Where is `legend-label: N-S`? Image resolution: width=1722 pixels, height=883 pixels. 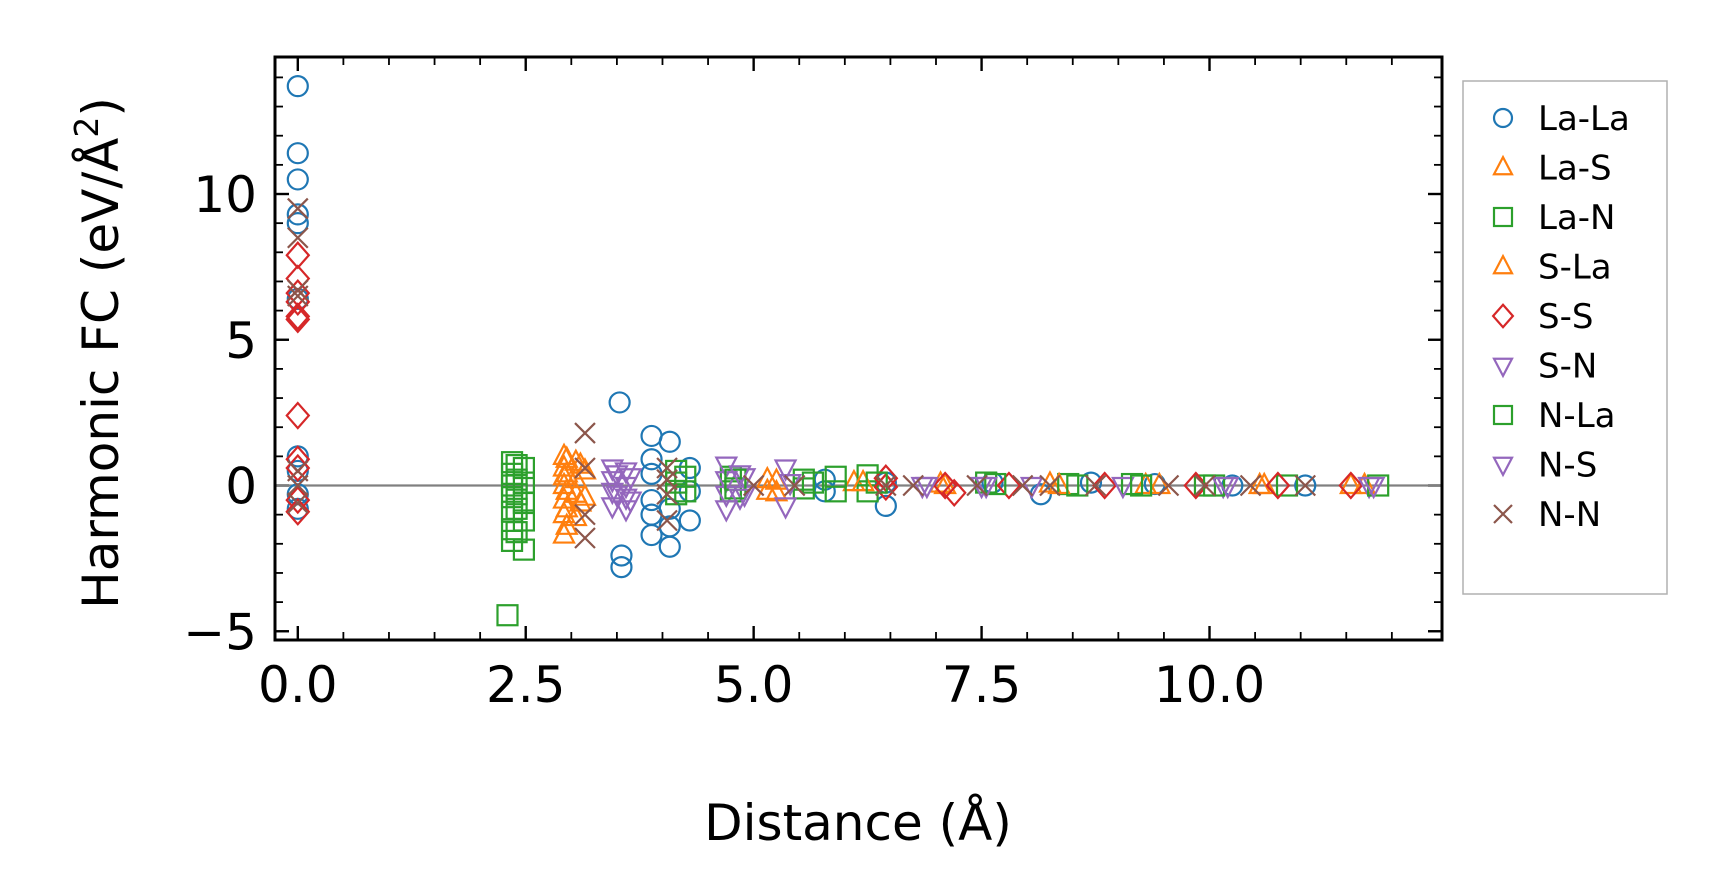 legend-label: N-S is located at coordinates (1567, 466).